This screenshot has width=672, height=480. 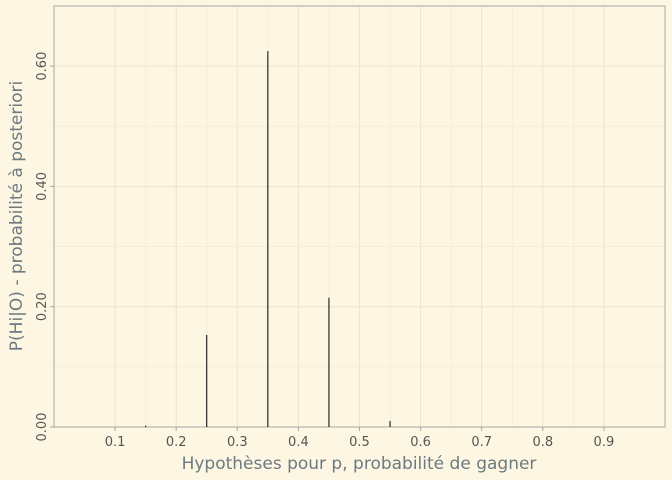 What do you see at coordinates (44, 247) in the screenshot?
I see `y-axis-ticks: 0.00 0.20 0.40 0.60` at bounding box center [44, 247].